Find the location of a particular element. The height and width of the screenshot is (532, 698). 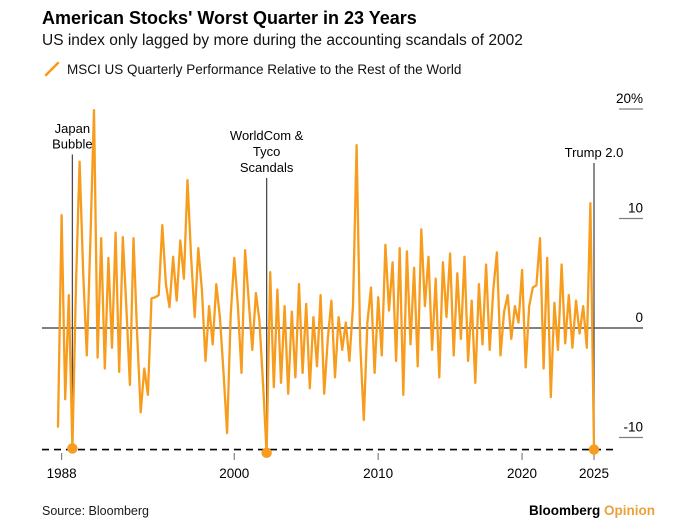

y-axis-label: 10 is located at coordinates (635, 208).